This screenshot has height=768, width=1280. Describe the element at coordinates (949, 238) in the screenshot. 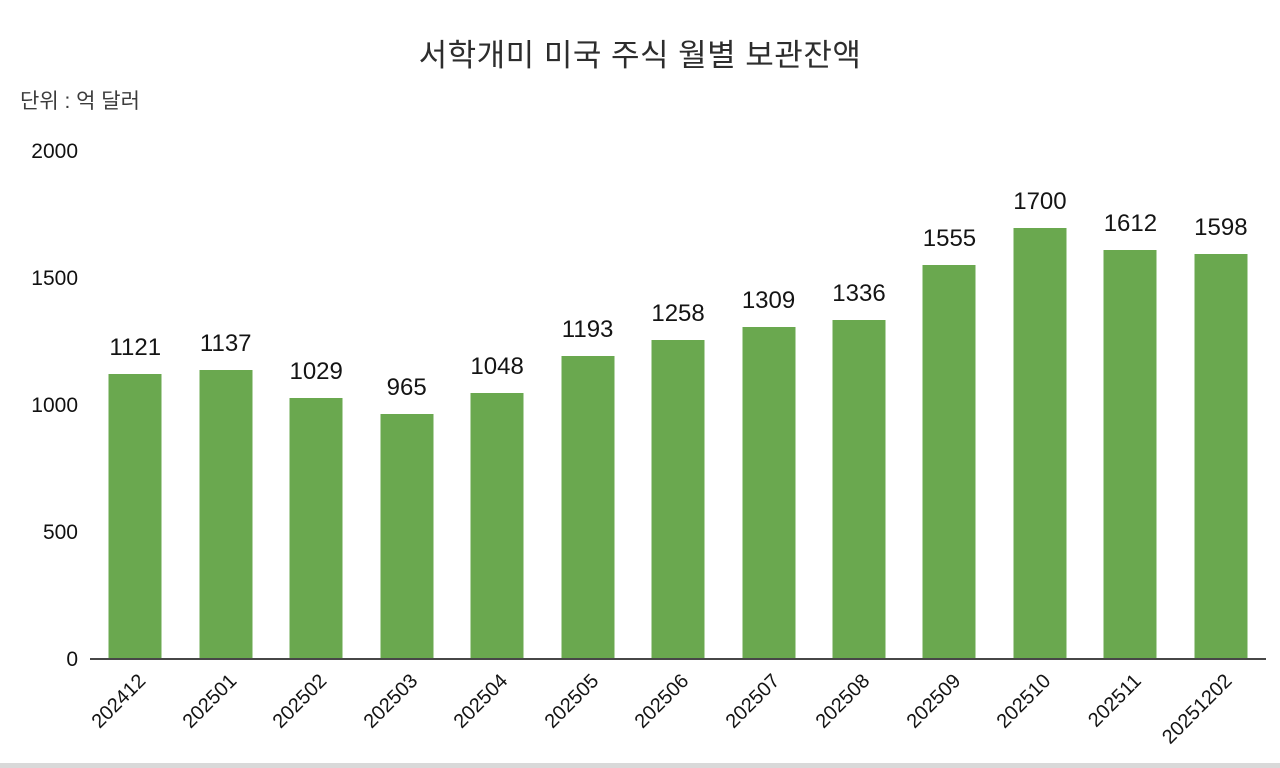

I see `bar-value-label: 1555` at that location.